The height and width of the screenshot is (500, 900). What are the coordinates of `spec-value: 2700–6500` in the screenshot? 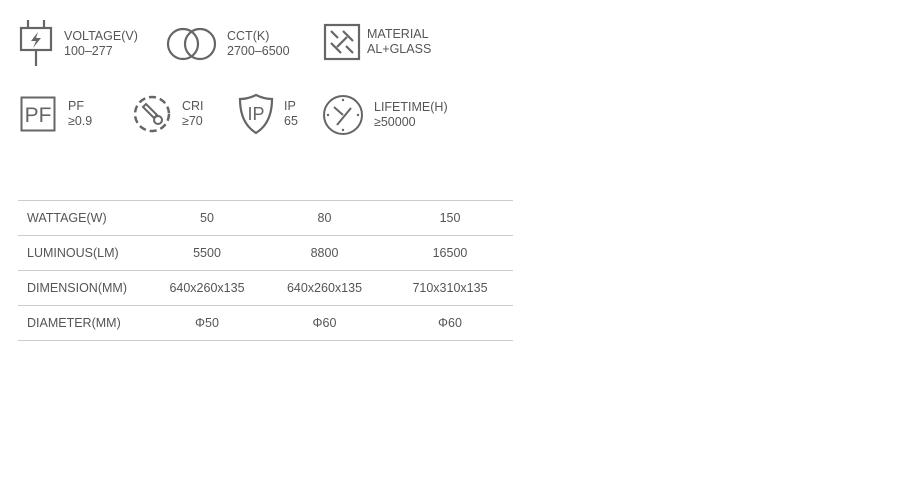 It's located at (258, 51).